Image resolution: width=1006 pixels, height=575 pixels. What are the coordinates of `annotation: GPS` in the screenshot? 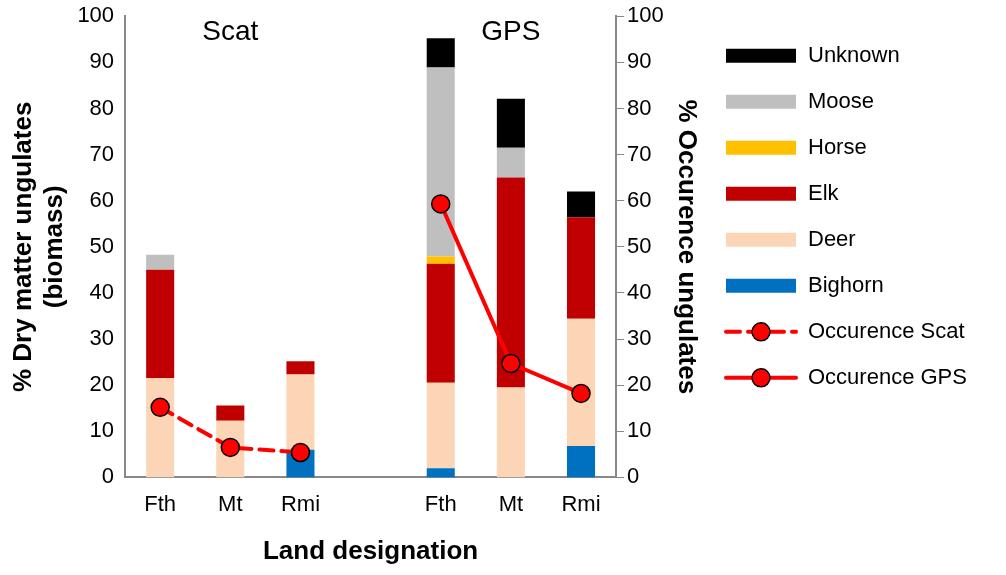 It's located at (511, 30).